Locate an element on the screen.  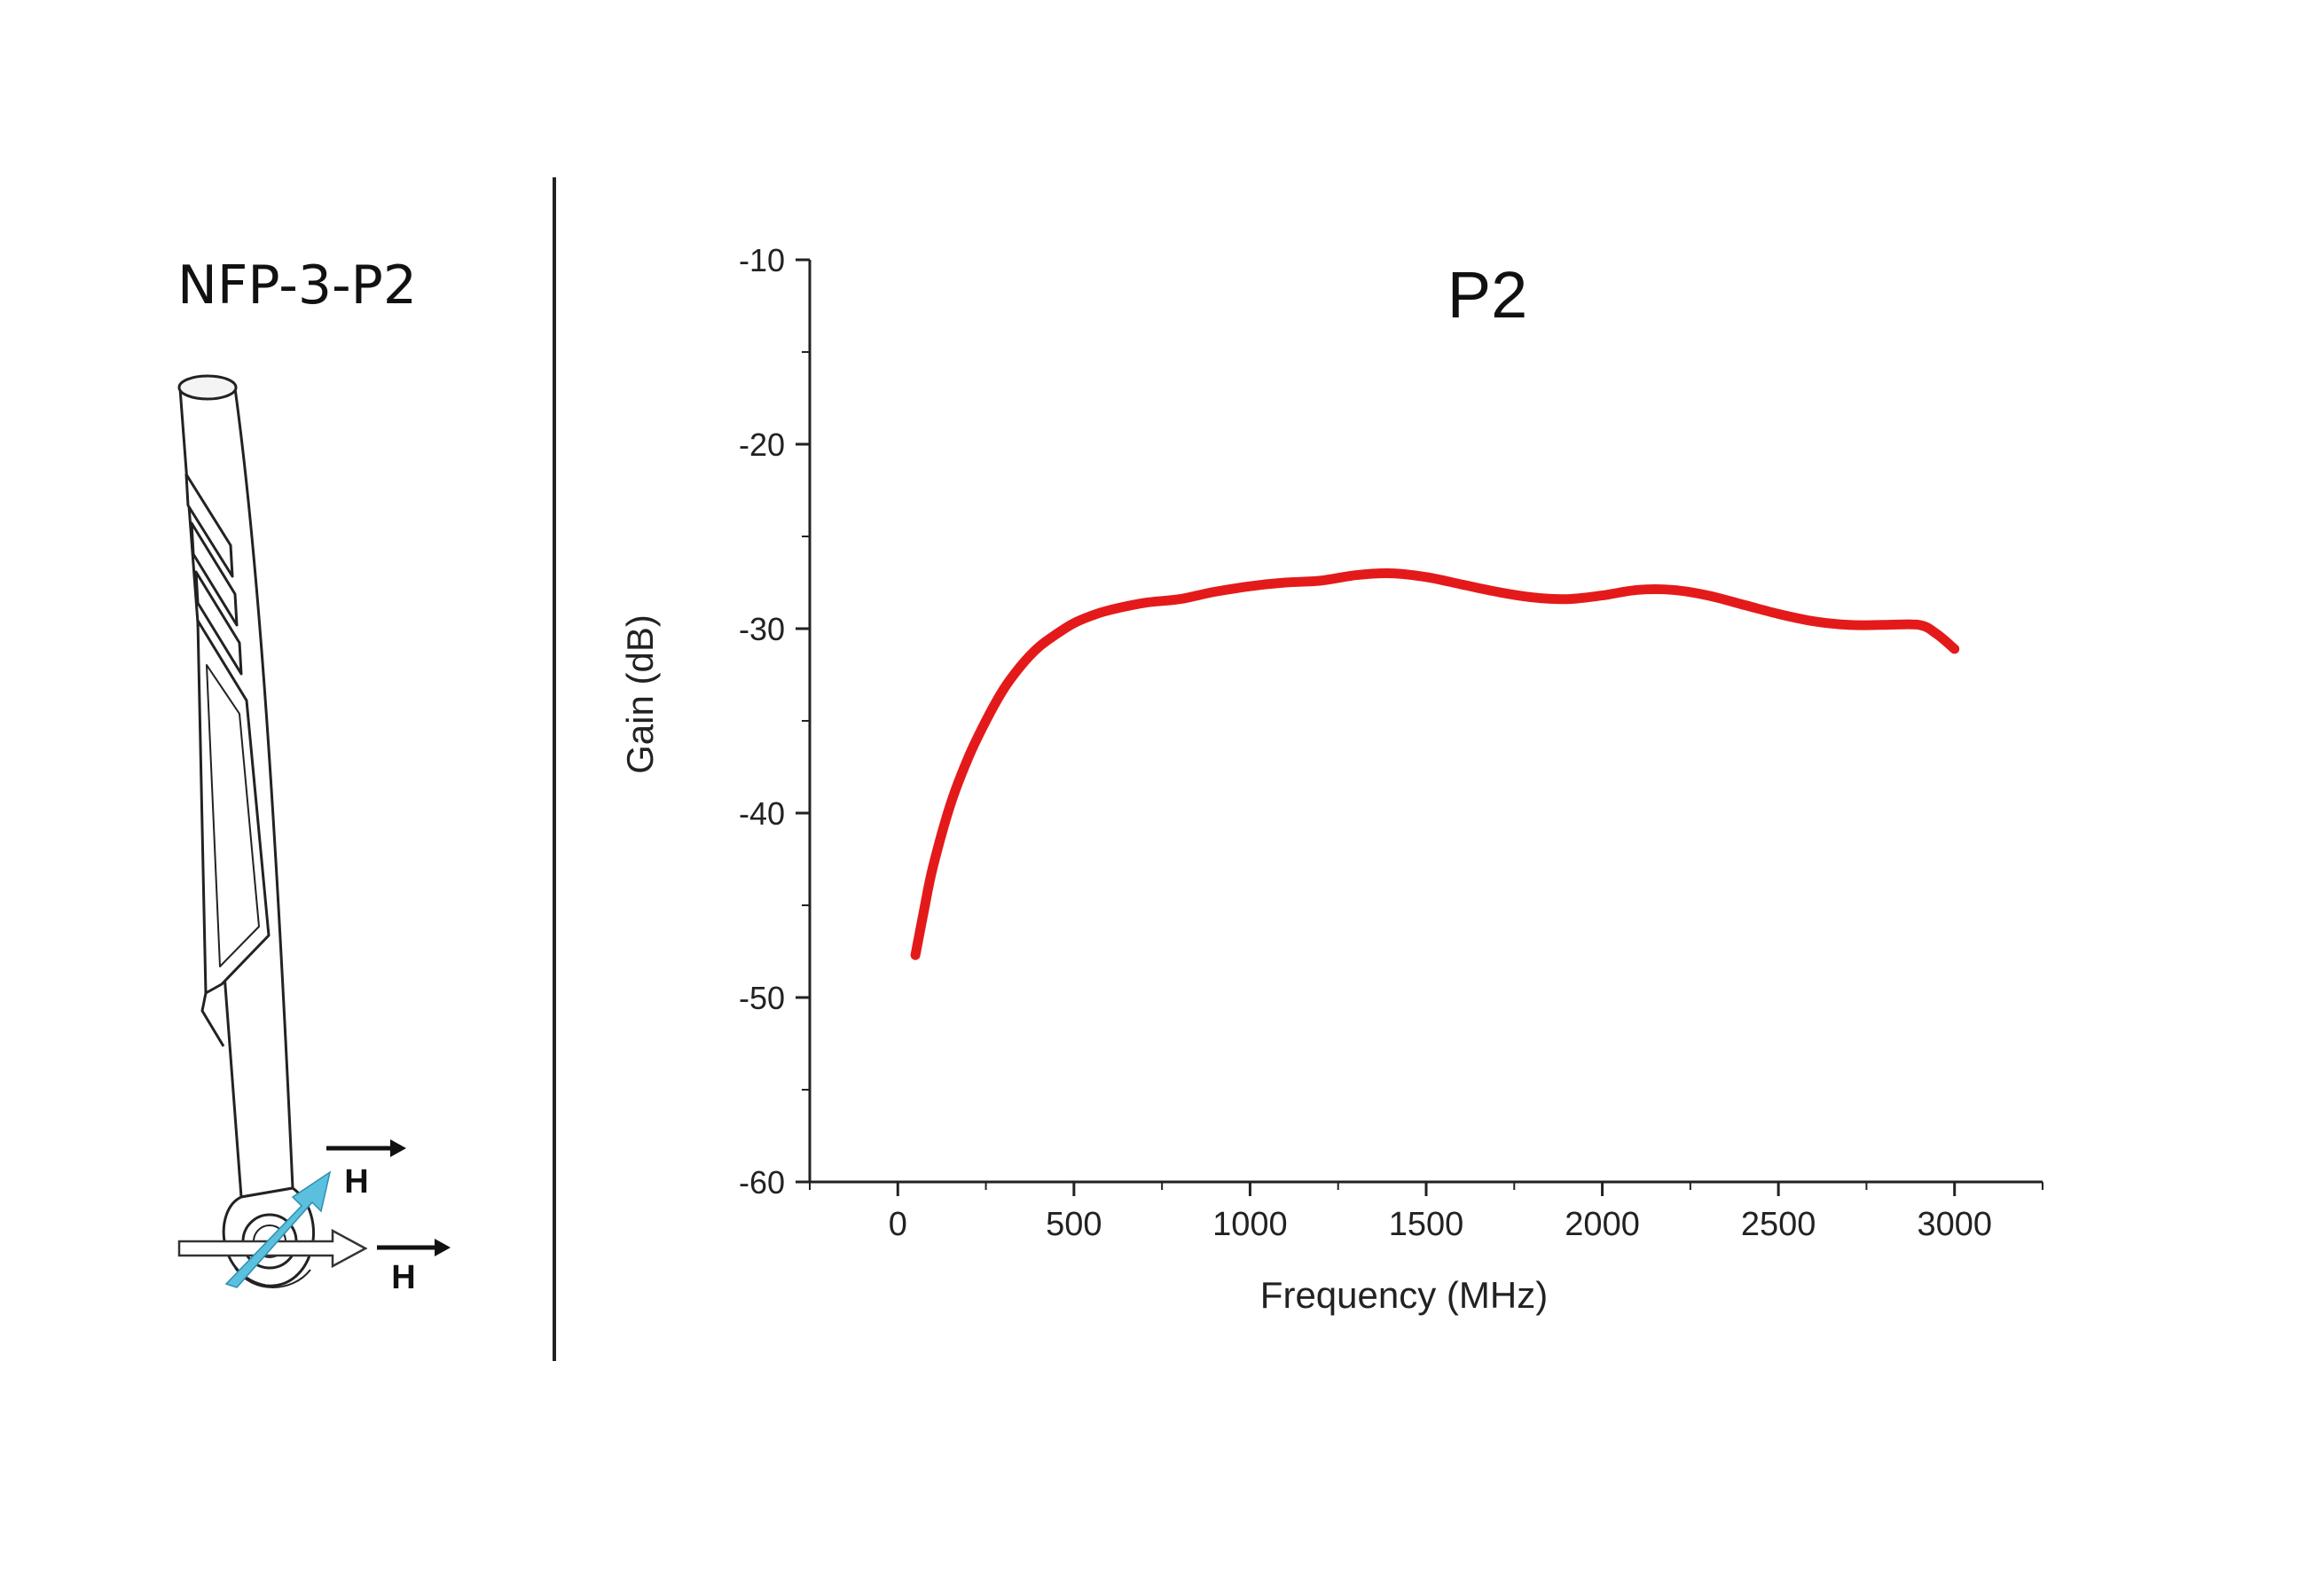
y-tick-label: -60 is located at coordinates (762, 1183).